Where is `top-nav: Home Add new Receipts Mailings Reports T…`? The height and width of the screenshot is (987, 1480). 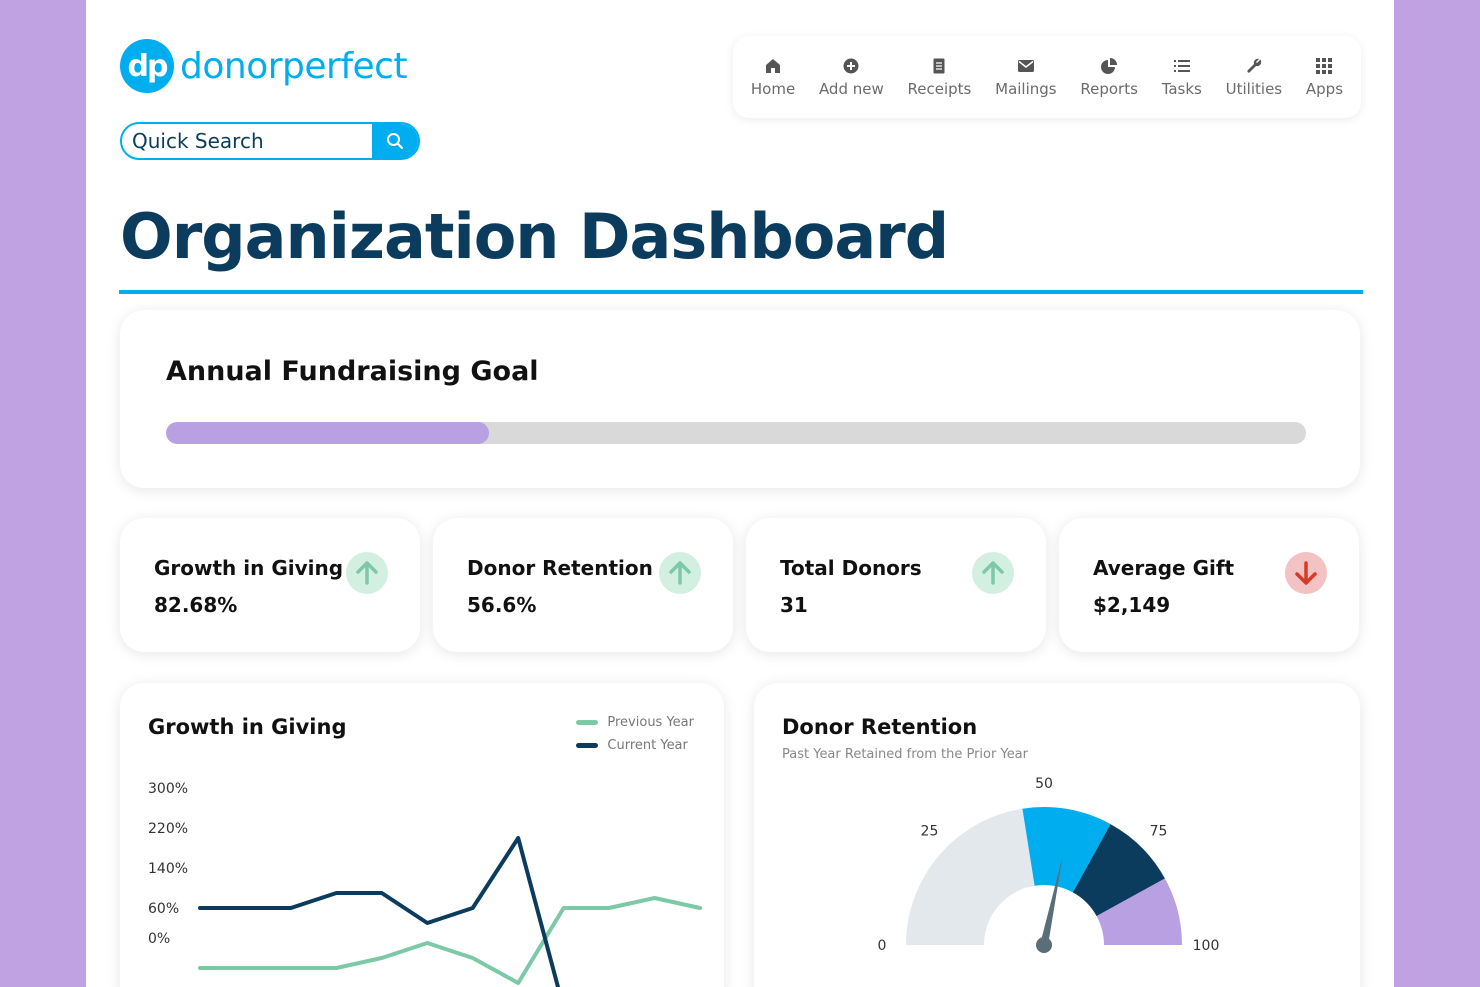
top-nav: Home Add new Receipts Mailings Reports T… is located at coordinates (1047, 77).